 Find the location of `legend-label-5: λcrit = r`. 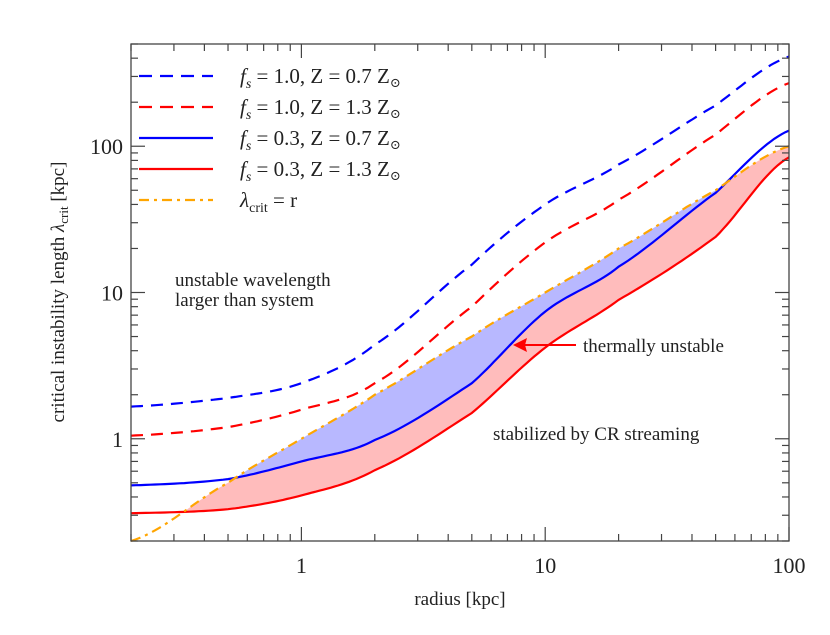

legend-label-5: λcrit = r is located at coordinates (268, 202).